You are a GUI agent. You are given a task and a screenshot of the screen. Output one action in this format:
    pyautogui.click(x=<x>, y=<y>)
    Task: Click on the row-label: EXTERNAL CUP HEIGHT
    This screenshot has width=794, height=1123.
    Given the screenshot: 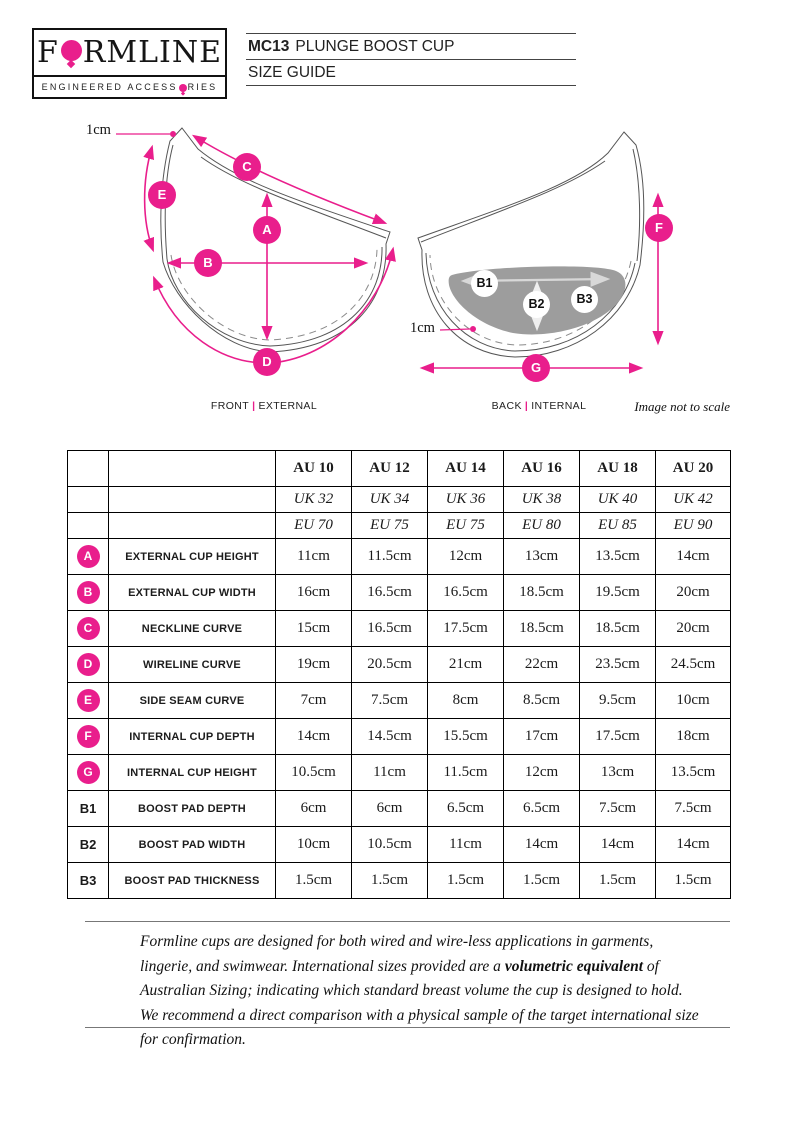 What is the action you would take?
    pyautogui.click(x=192, y=556)
    